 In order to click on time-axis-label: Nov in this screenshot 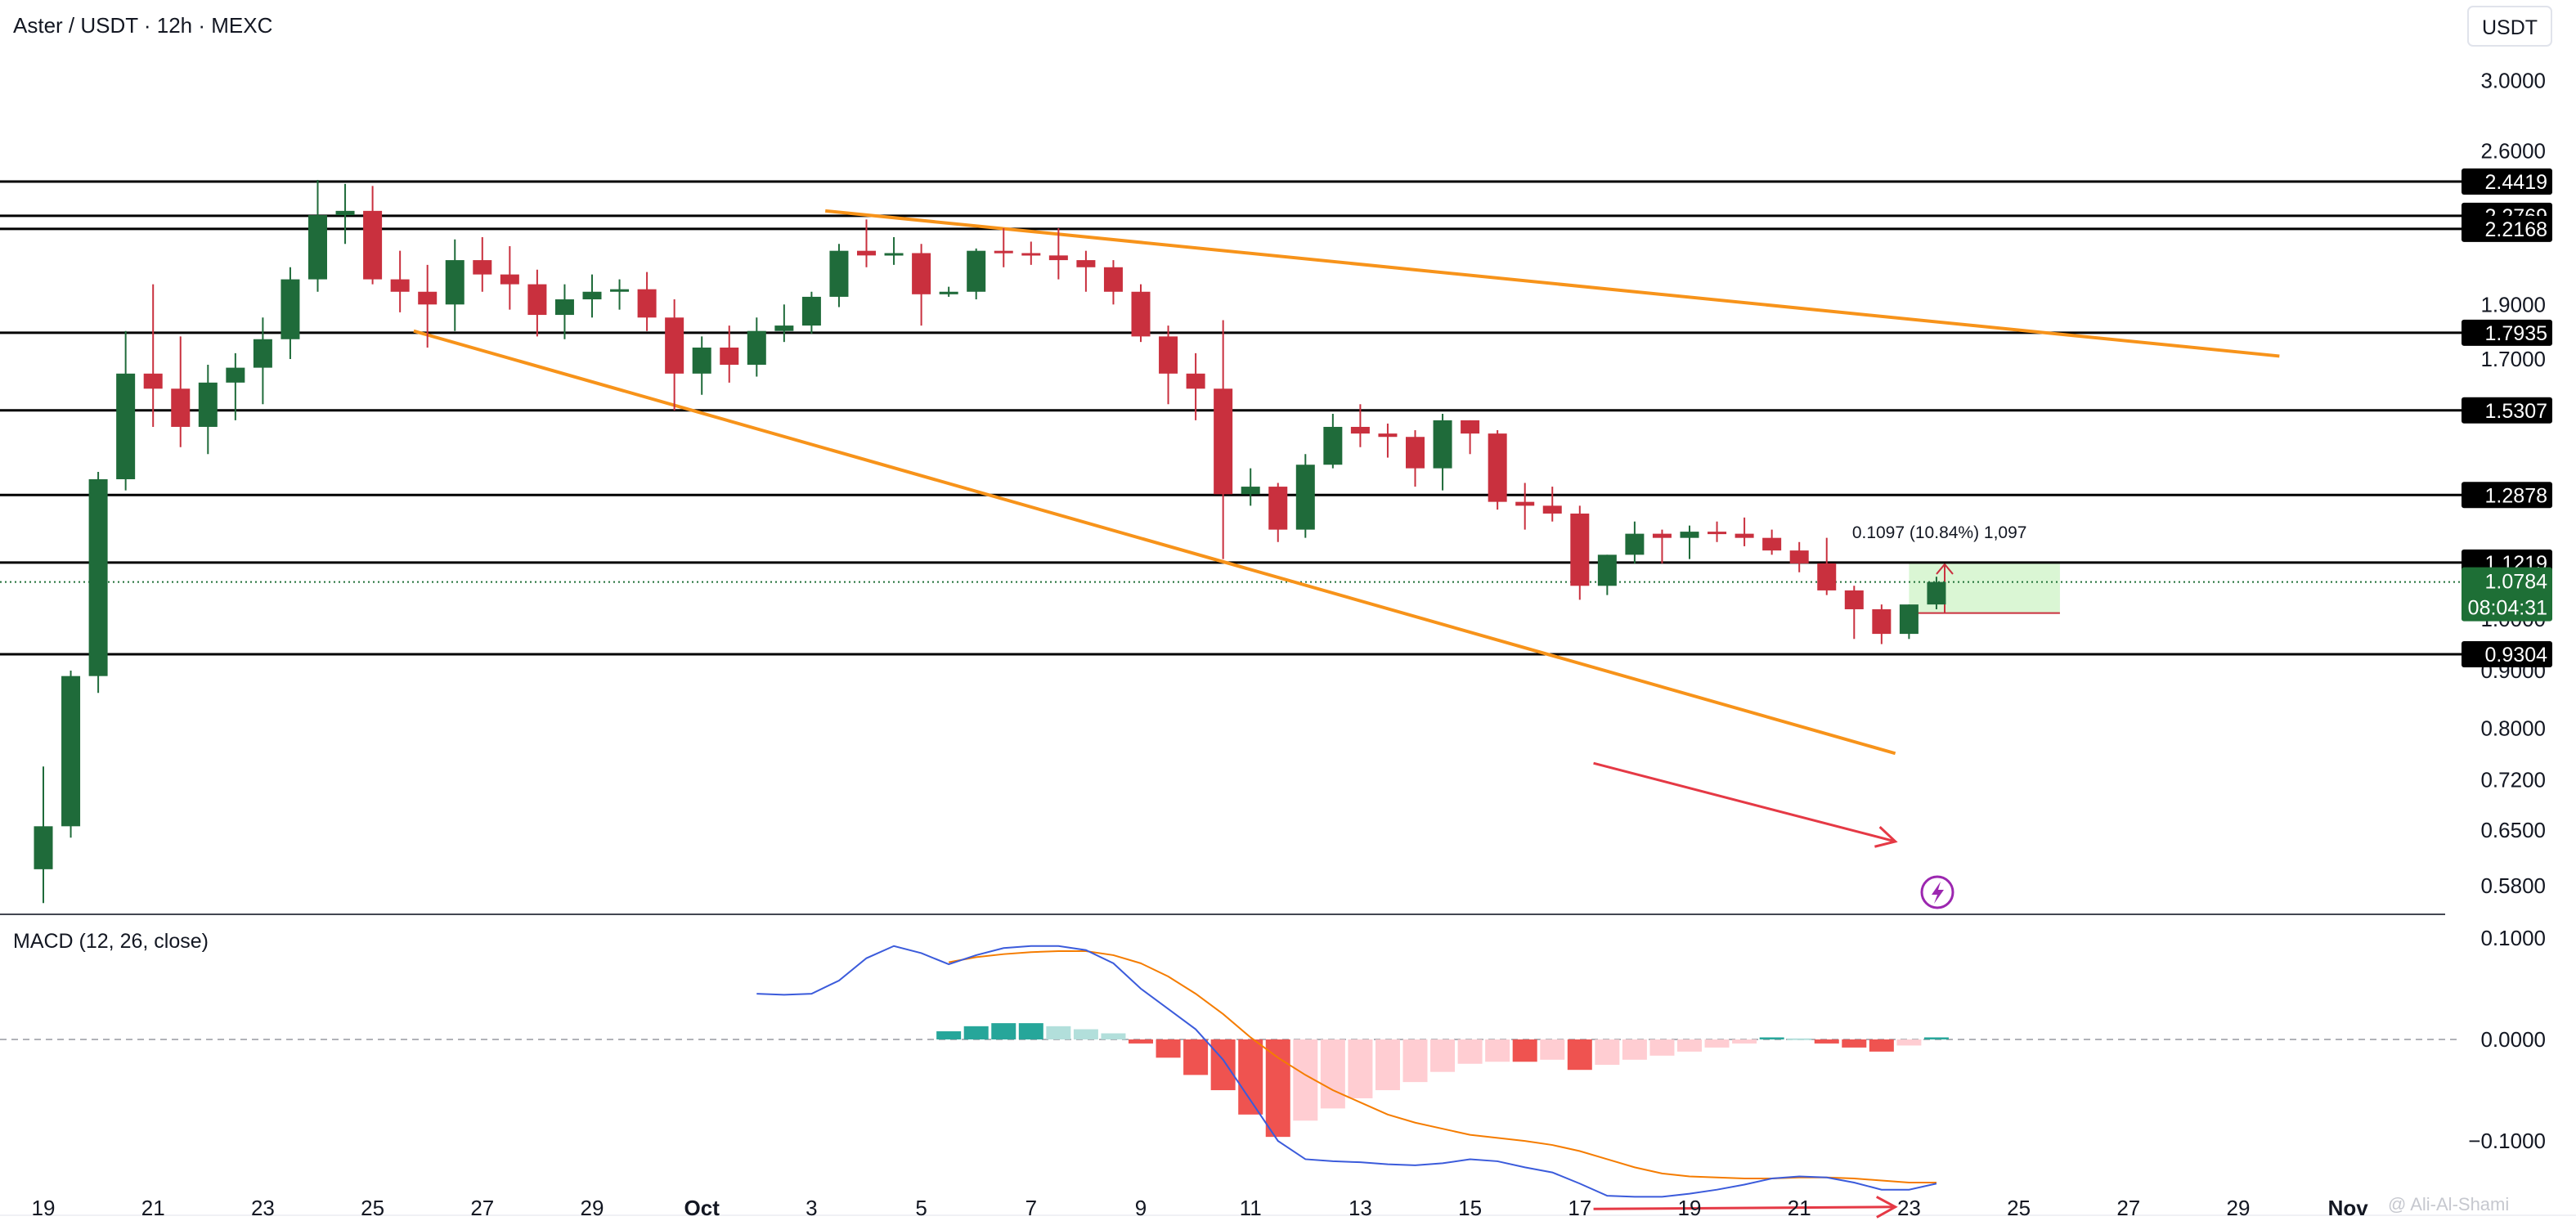, I will do `click(2349, 1208)`.